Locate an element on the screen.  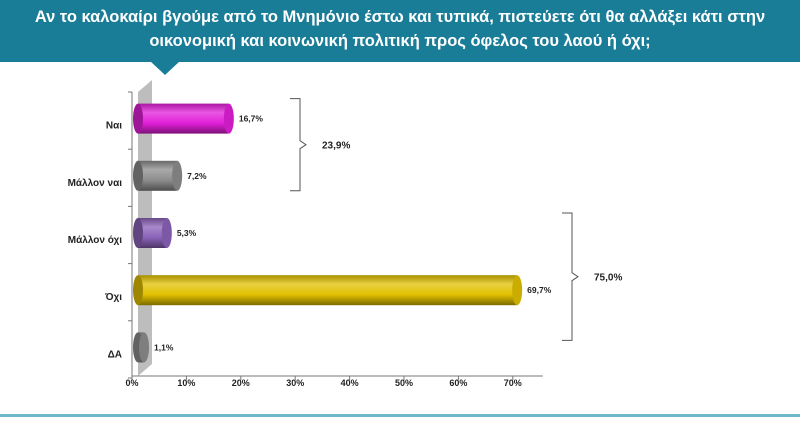
banner-pointer is located at coordinates (165, 68).